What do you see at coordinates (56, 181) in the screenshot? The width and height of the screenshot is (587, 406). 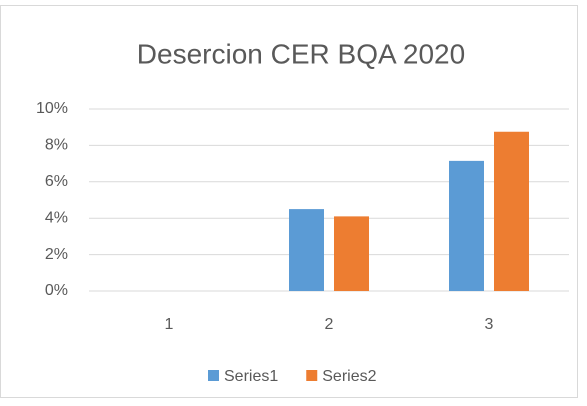 I see `y-tick-label: 6%` at bounding box center [56, 181].